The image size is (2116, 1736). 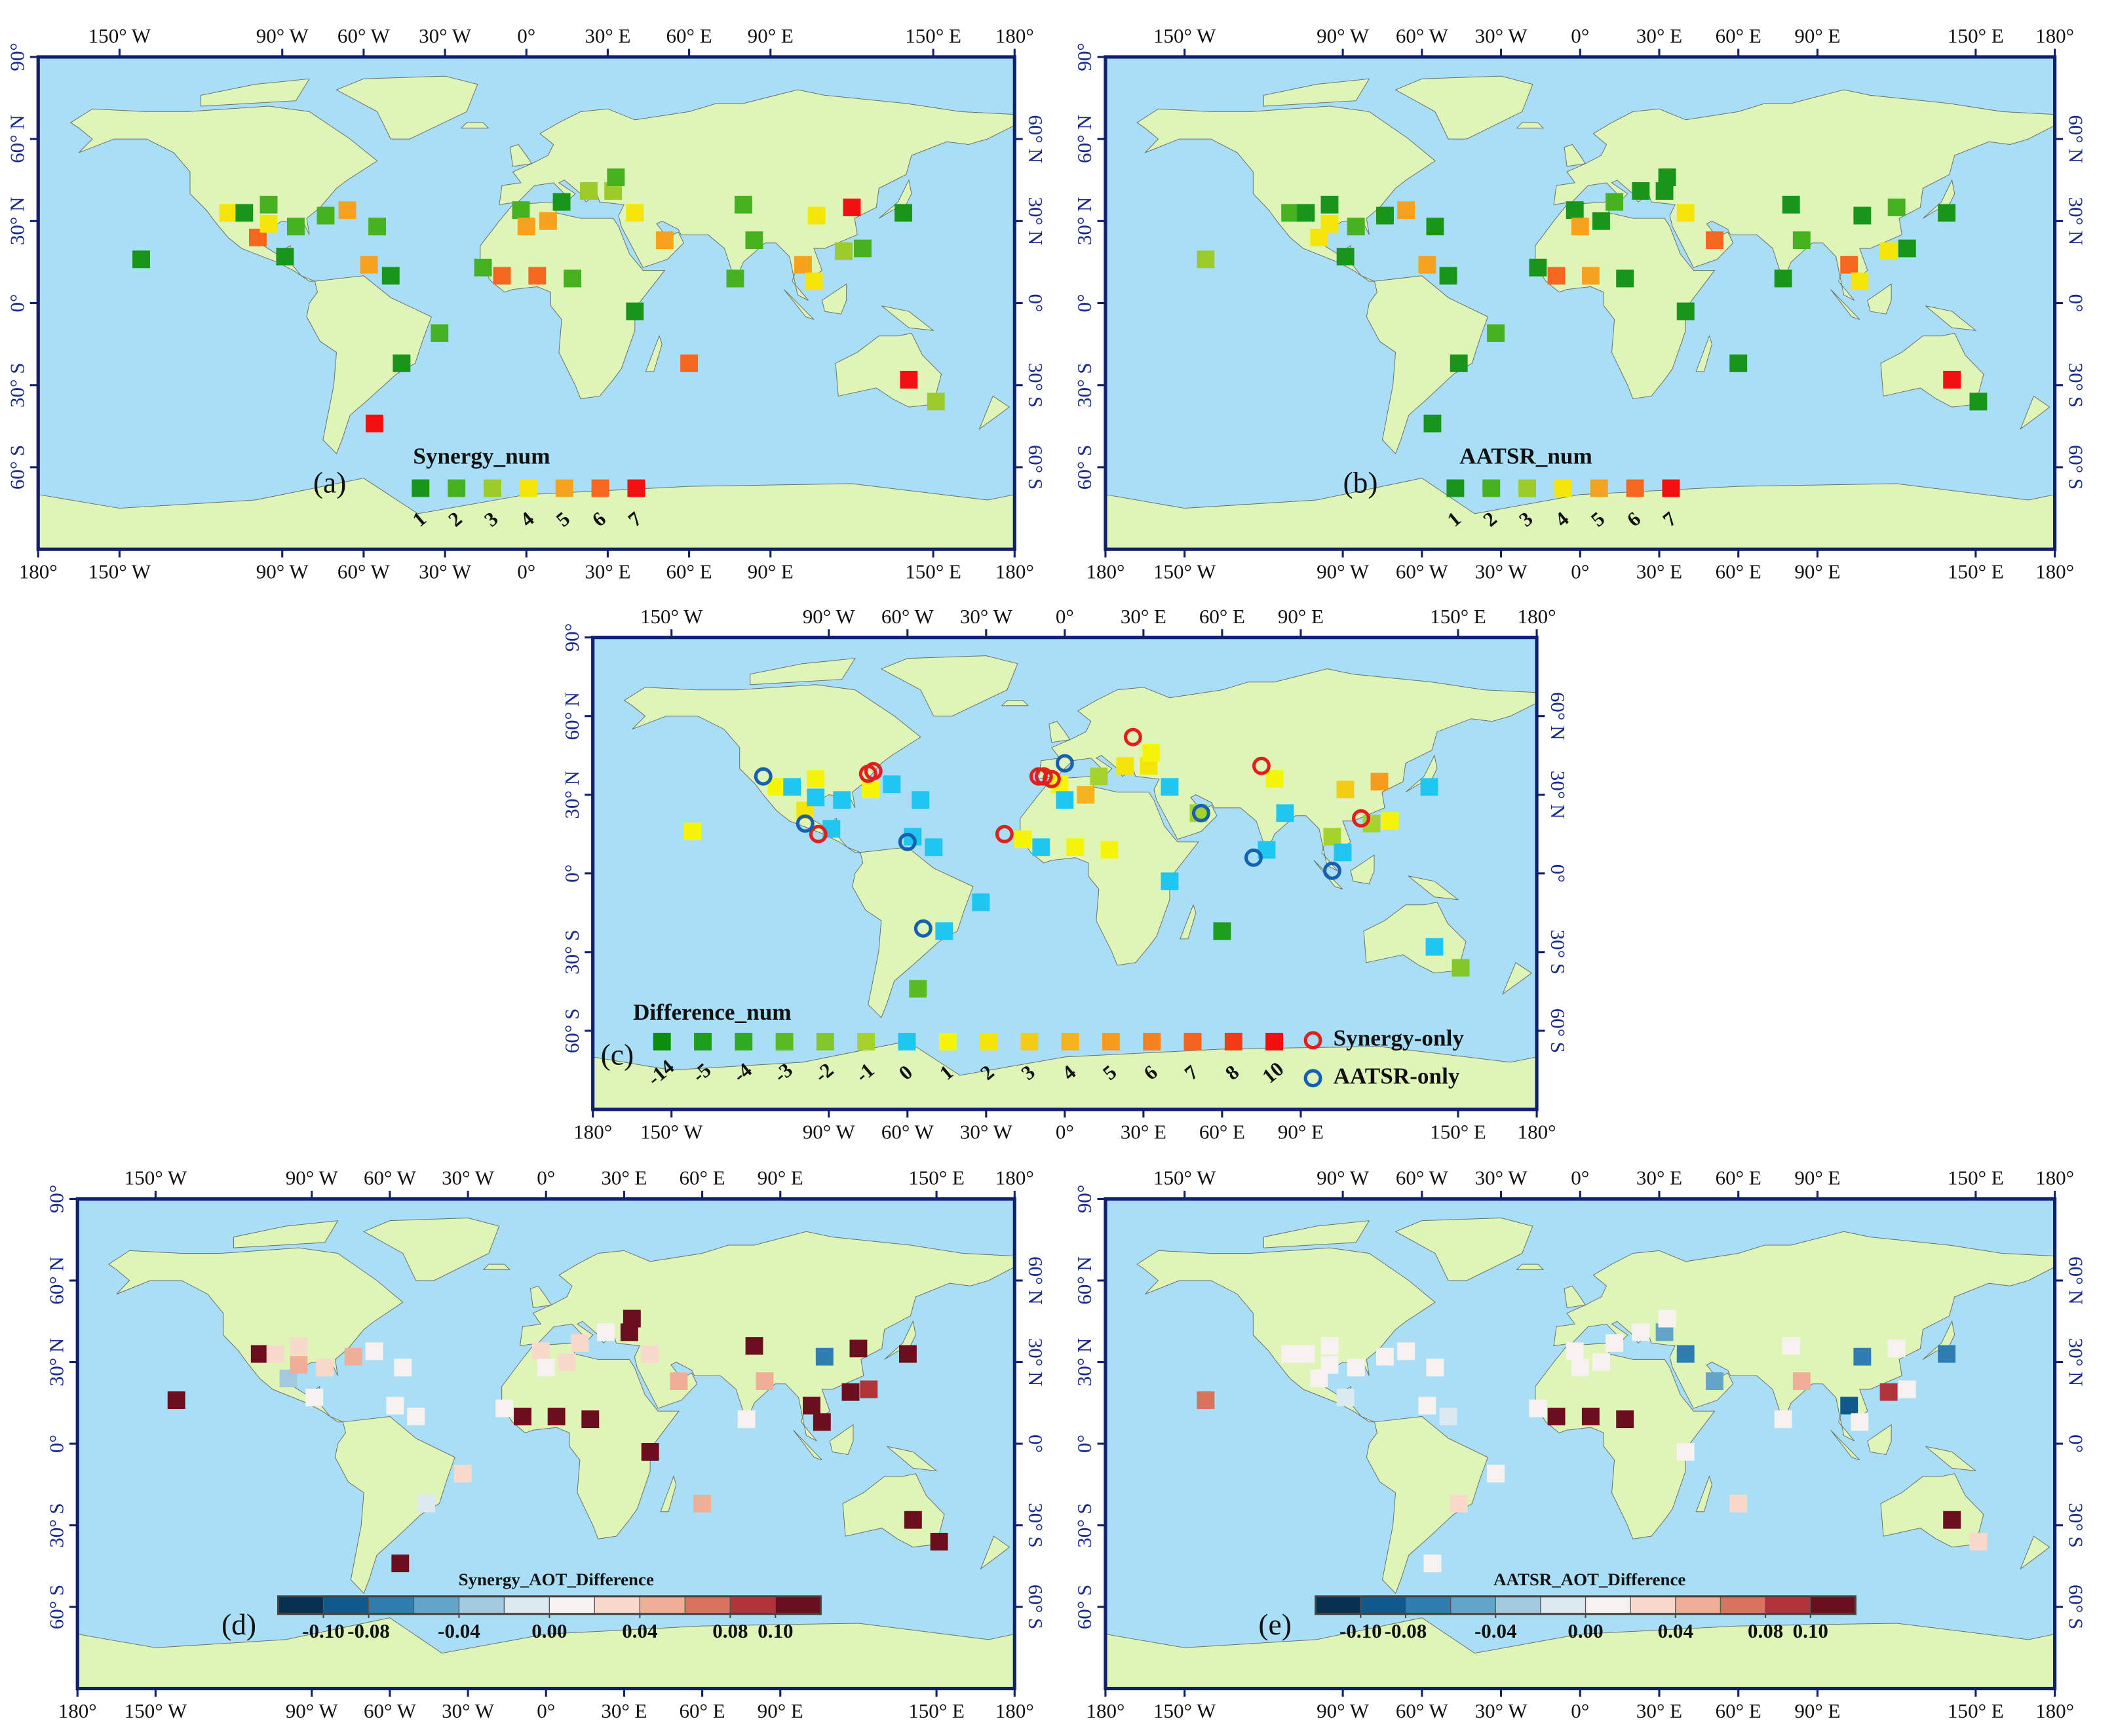 I want to click on colorbar-label: -0.10, so click(x=1360, y=1630).